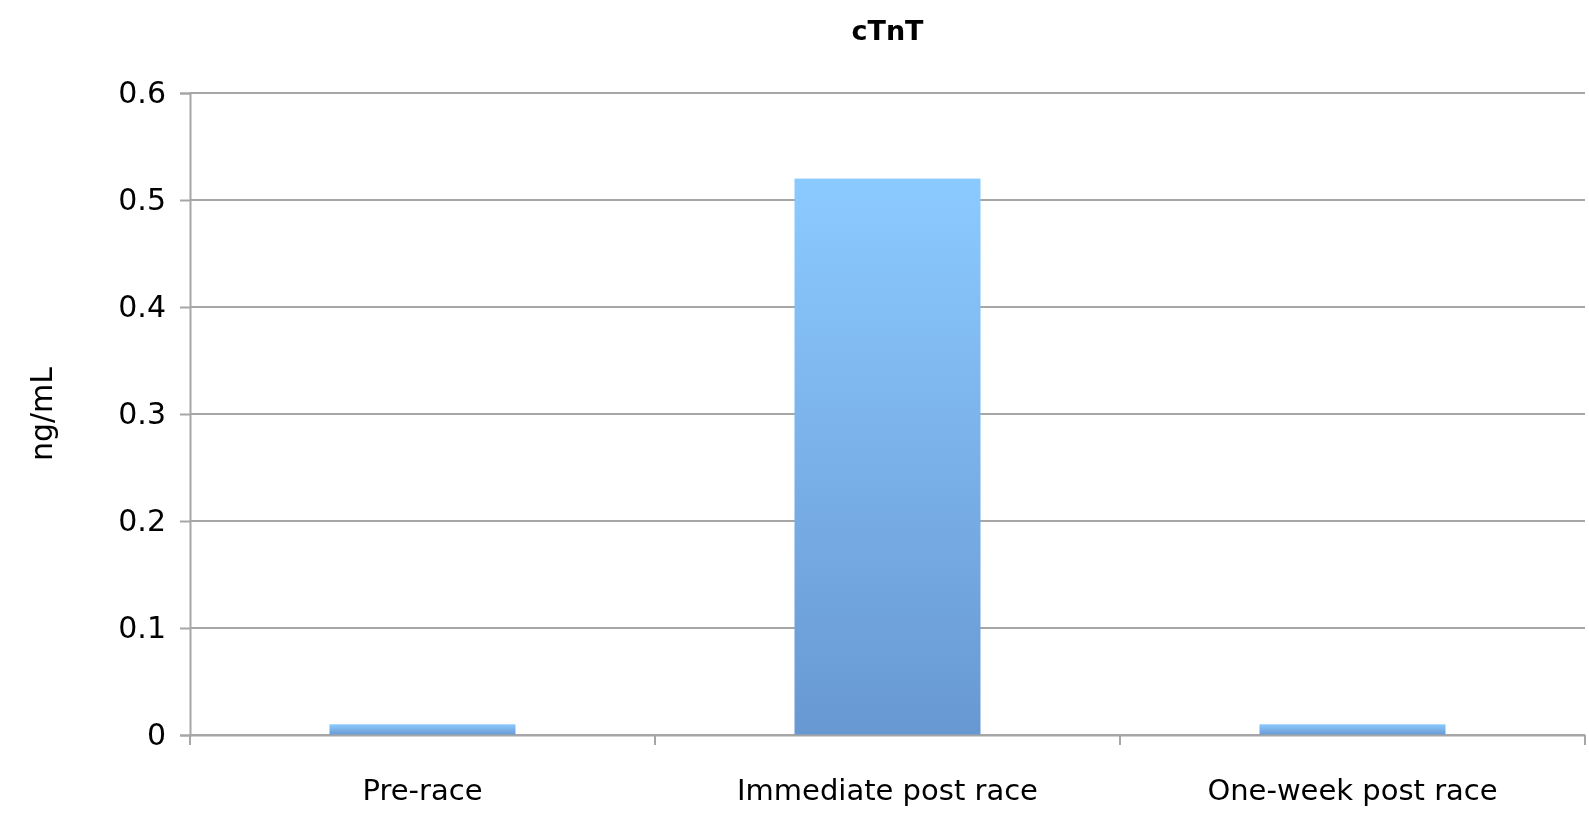  What do you see at coordinates (142, 307) in the screenshot?
I see `y-tick-label: 0.4` at bounding box center [142, 307].